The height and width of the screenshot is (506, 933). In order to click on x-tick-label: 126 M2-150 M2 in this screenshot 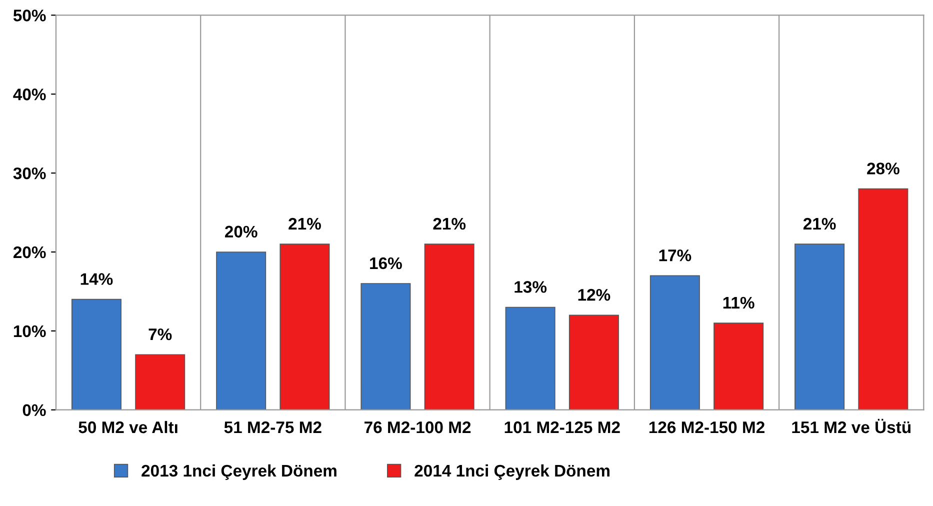, I will do `click(706, 427)`.